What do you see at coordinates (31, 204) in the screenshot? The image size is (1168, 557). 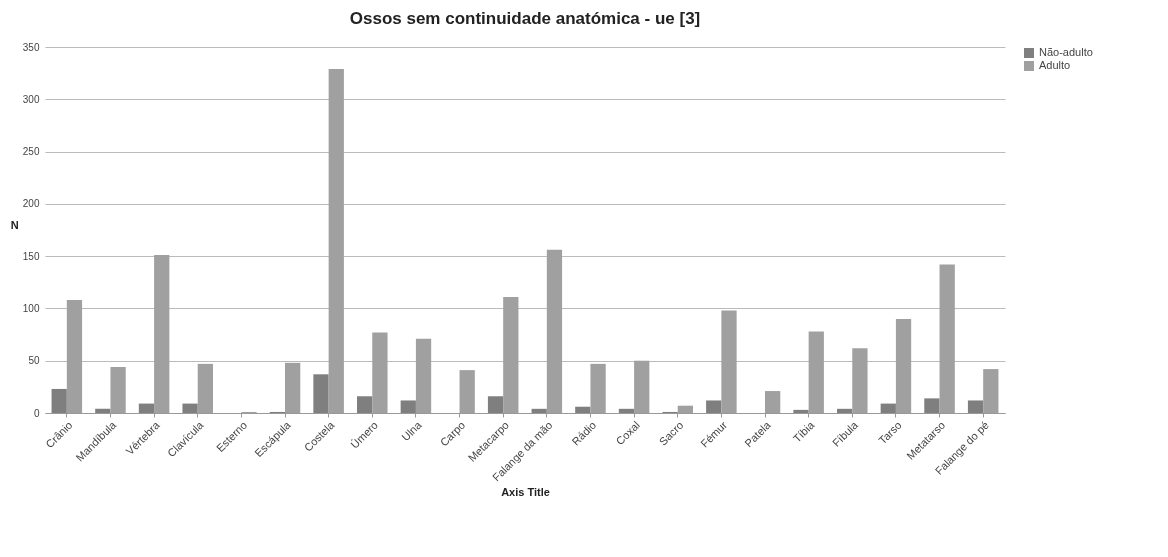 I see `y-tick-label: 200` at bounding box center [31, 204].